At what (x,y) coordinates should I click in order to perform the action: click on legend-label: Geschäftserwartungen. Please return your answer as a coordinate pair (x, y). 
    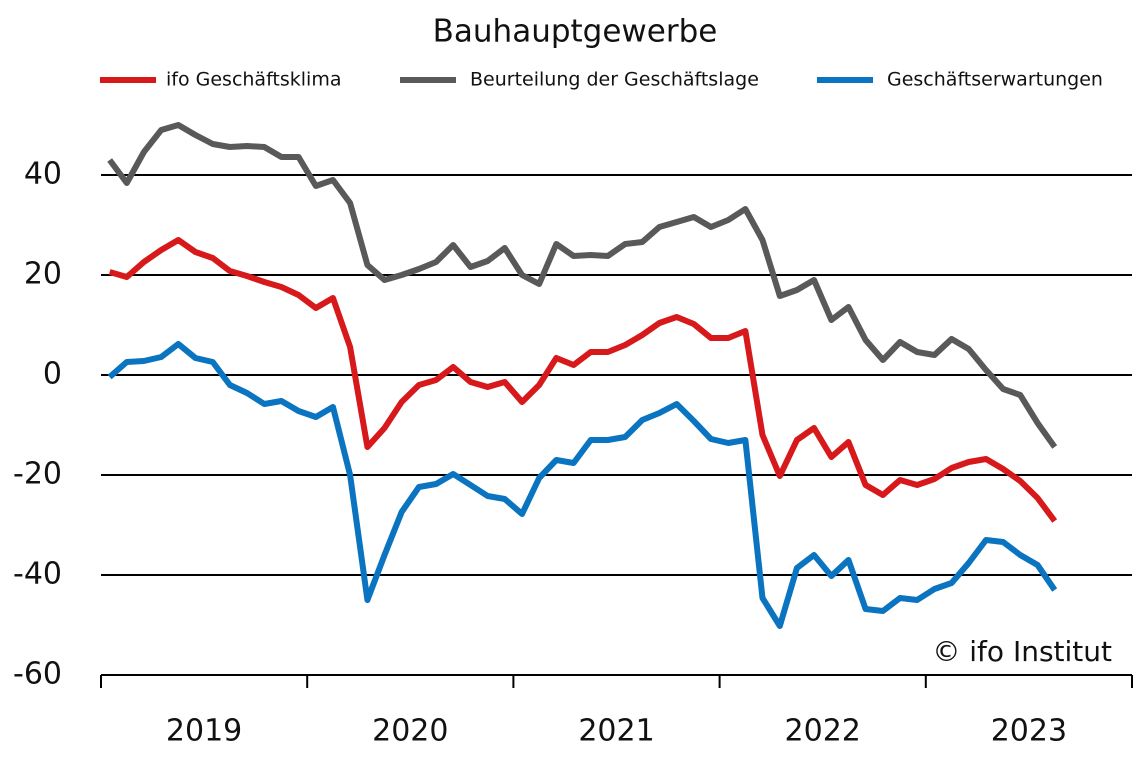
    Looking at the image, I should click on (995, 80).